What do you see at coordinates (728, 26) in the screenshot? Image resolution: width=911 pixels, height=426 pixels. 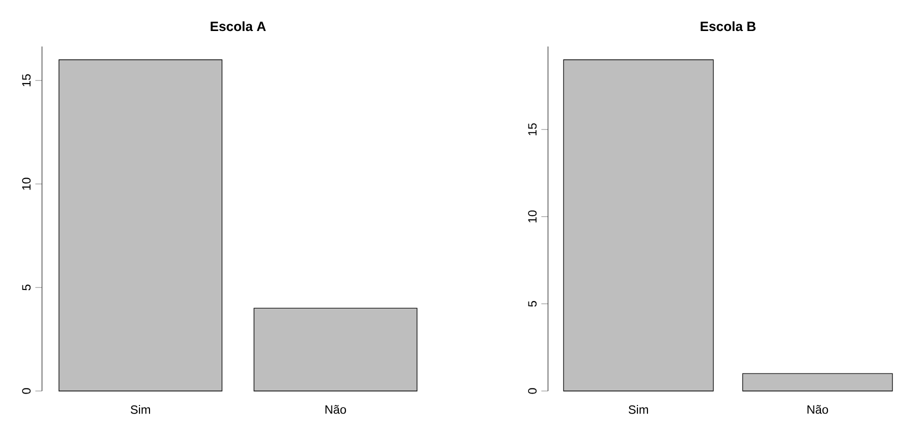 I see `chart-title: Escola B` at bounding box center [728, 26].